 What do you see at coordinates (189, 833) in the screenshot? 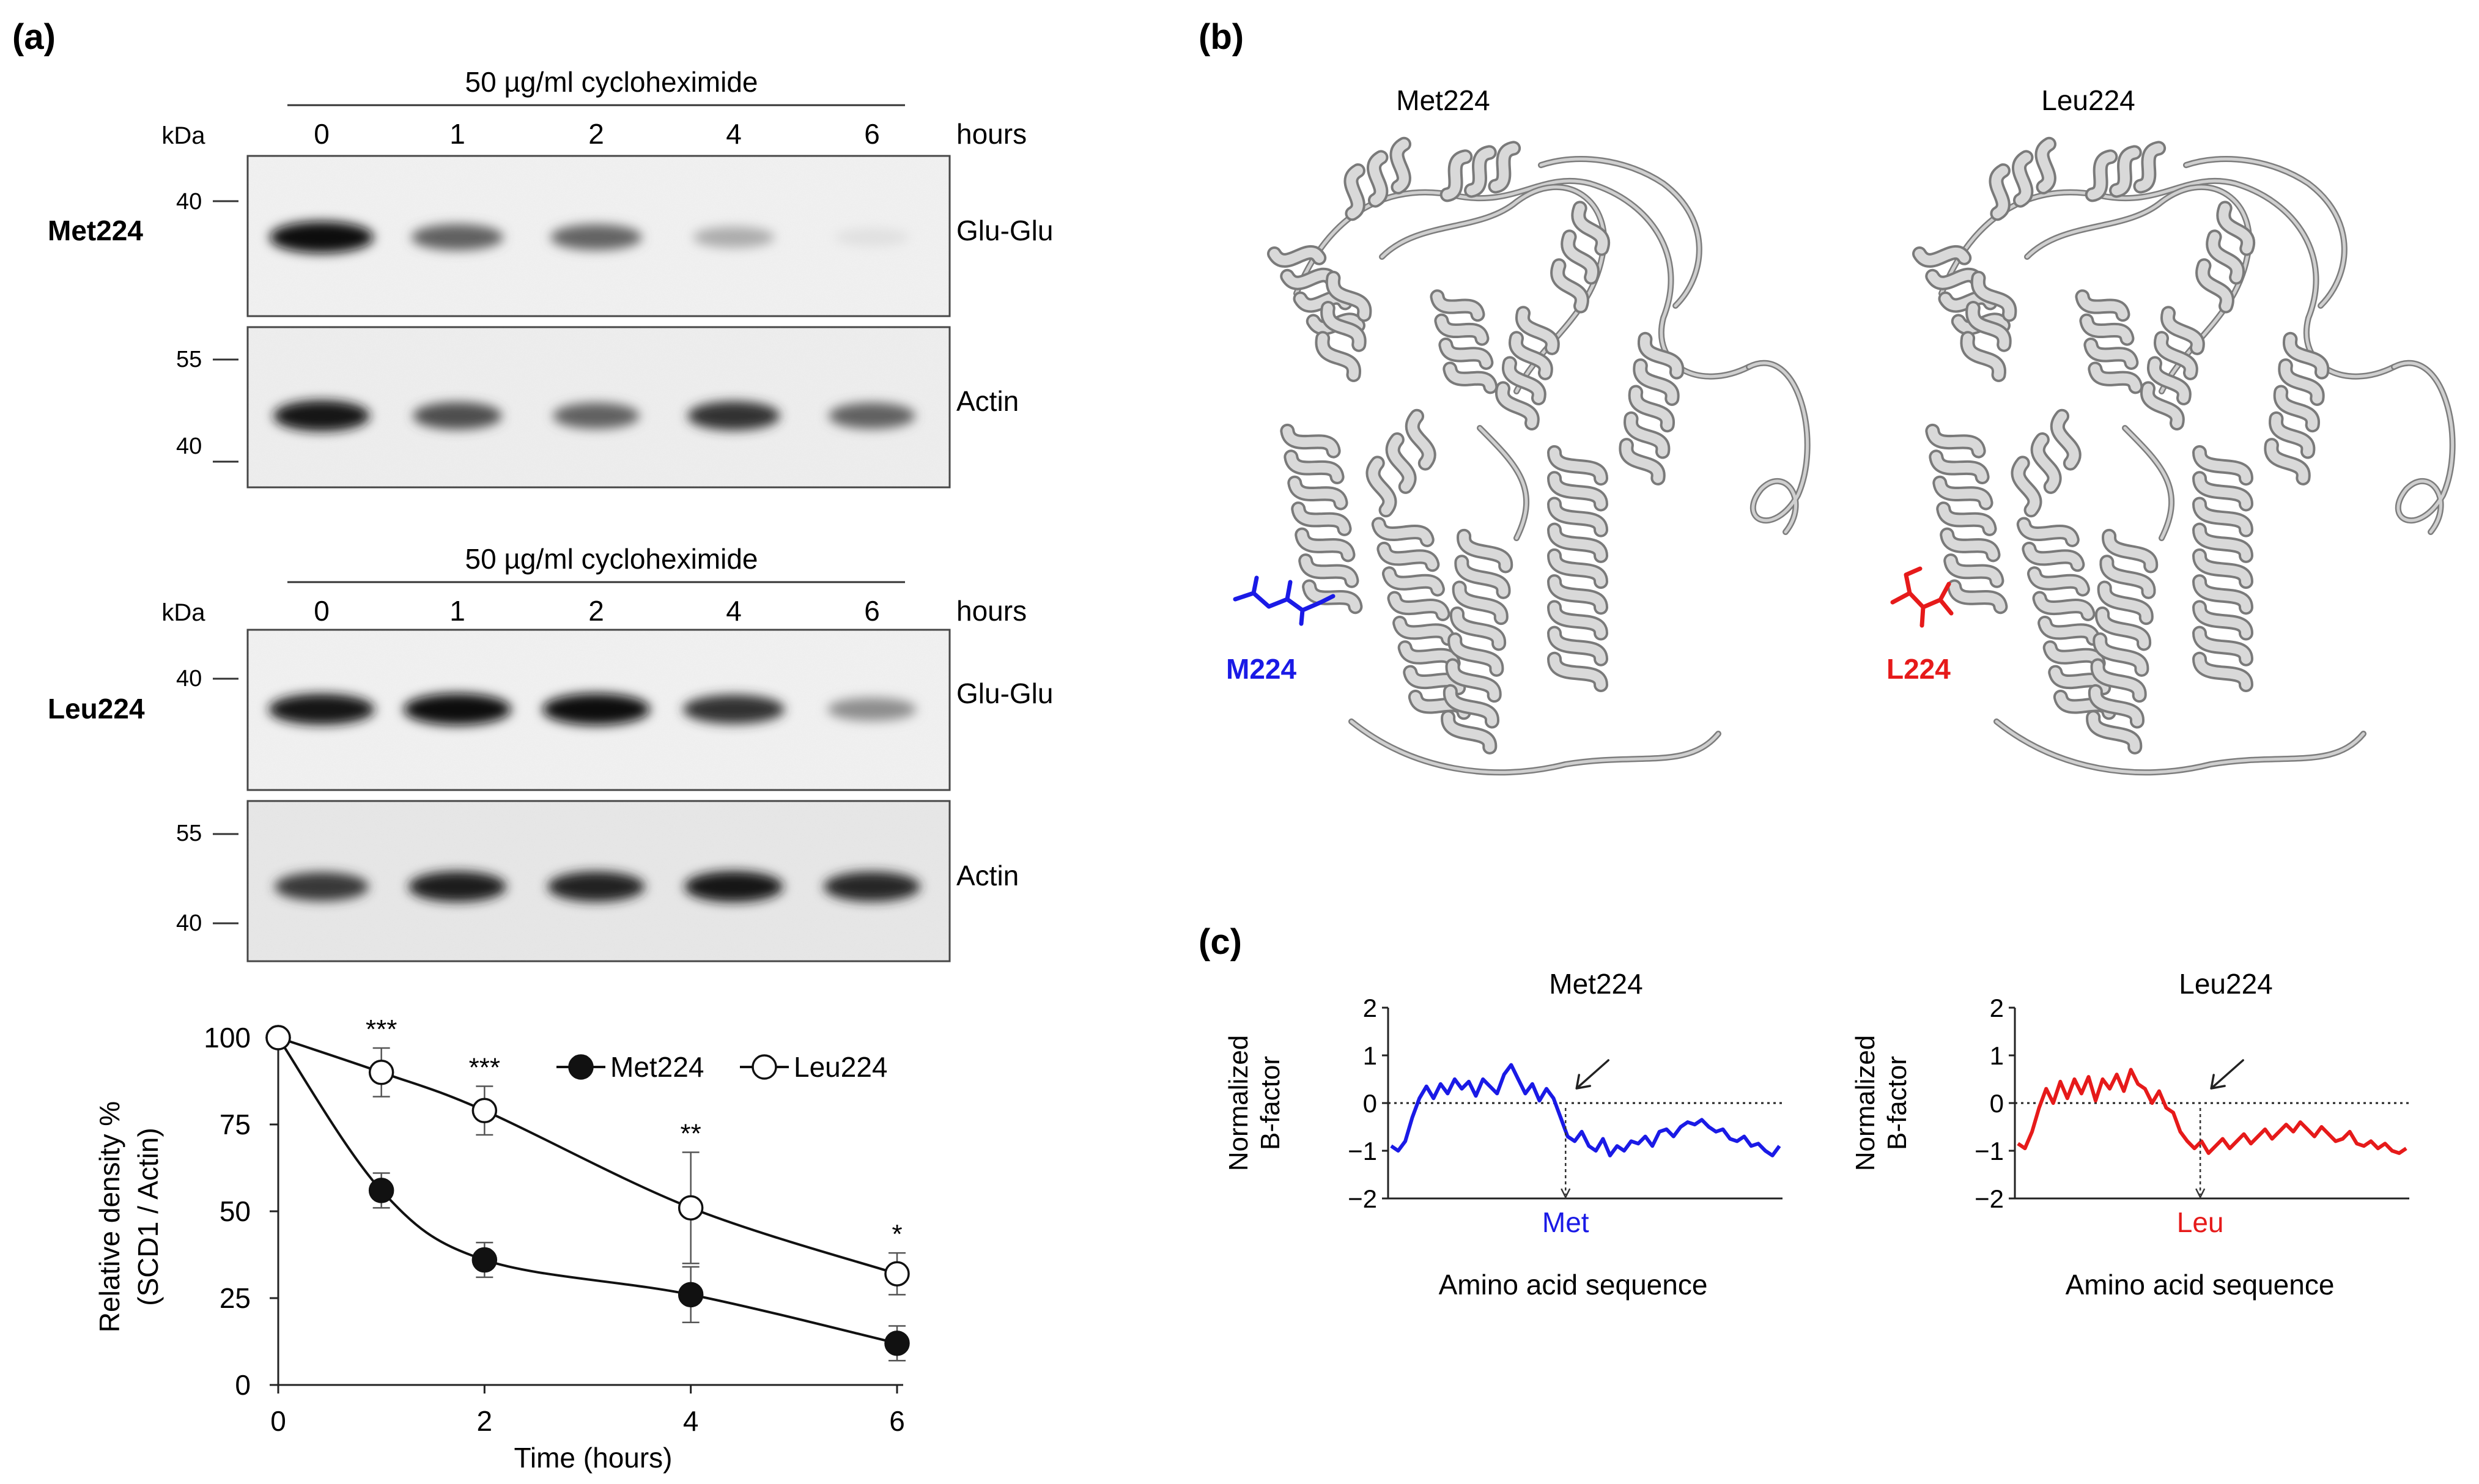
I see `kda-marker: 55` at bounding box center [189, 833].